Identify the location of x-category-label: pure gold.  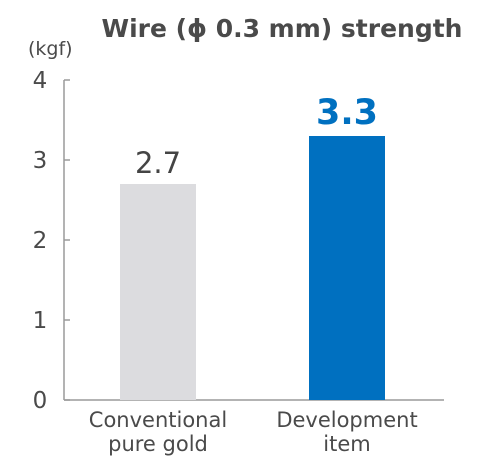
(158, 444).